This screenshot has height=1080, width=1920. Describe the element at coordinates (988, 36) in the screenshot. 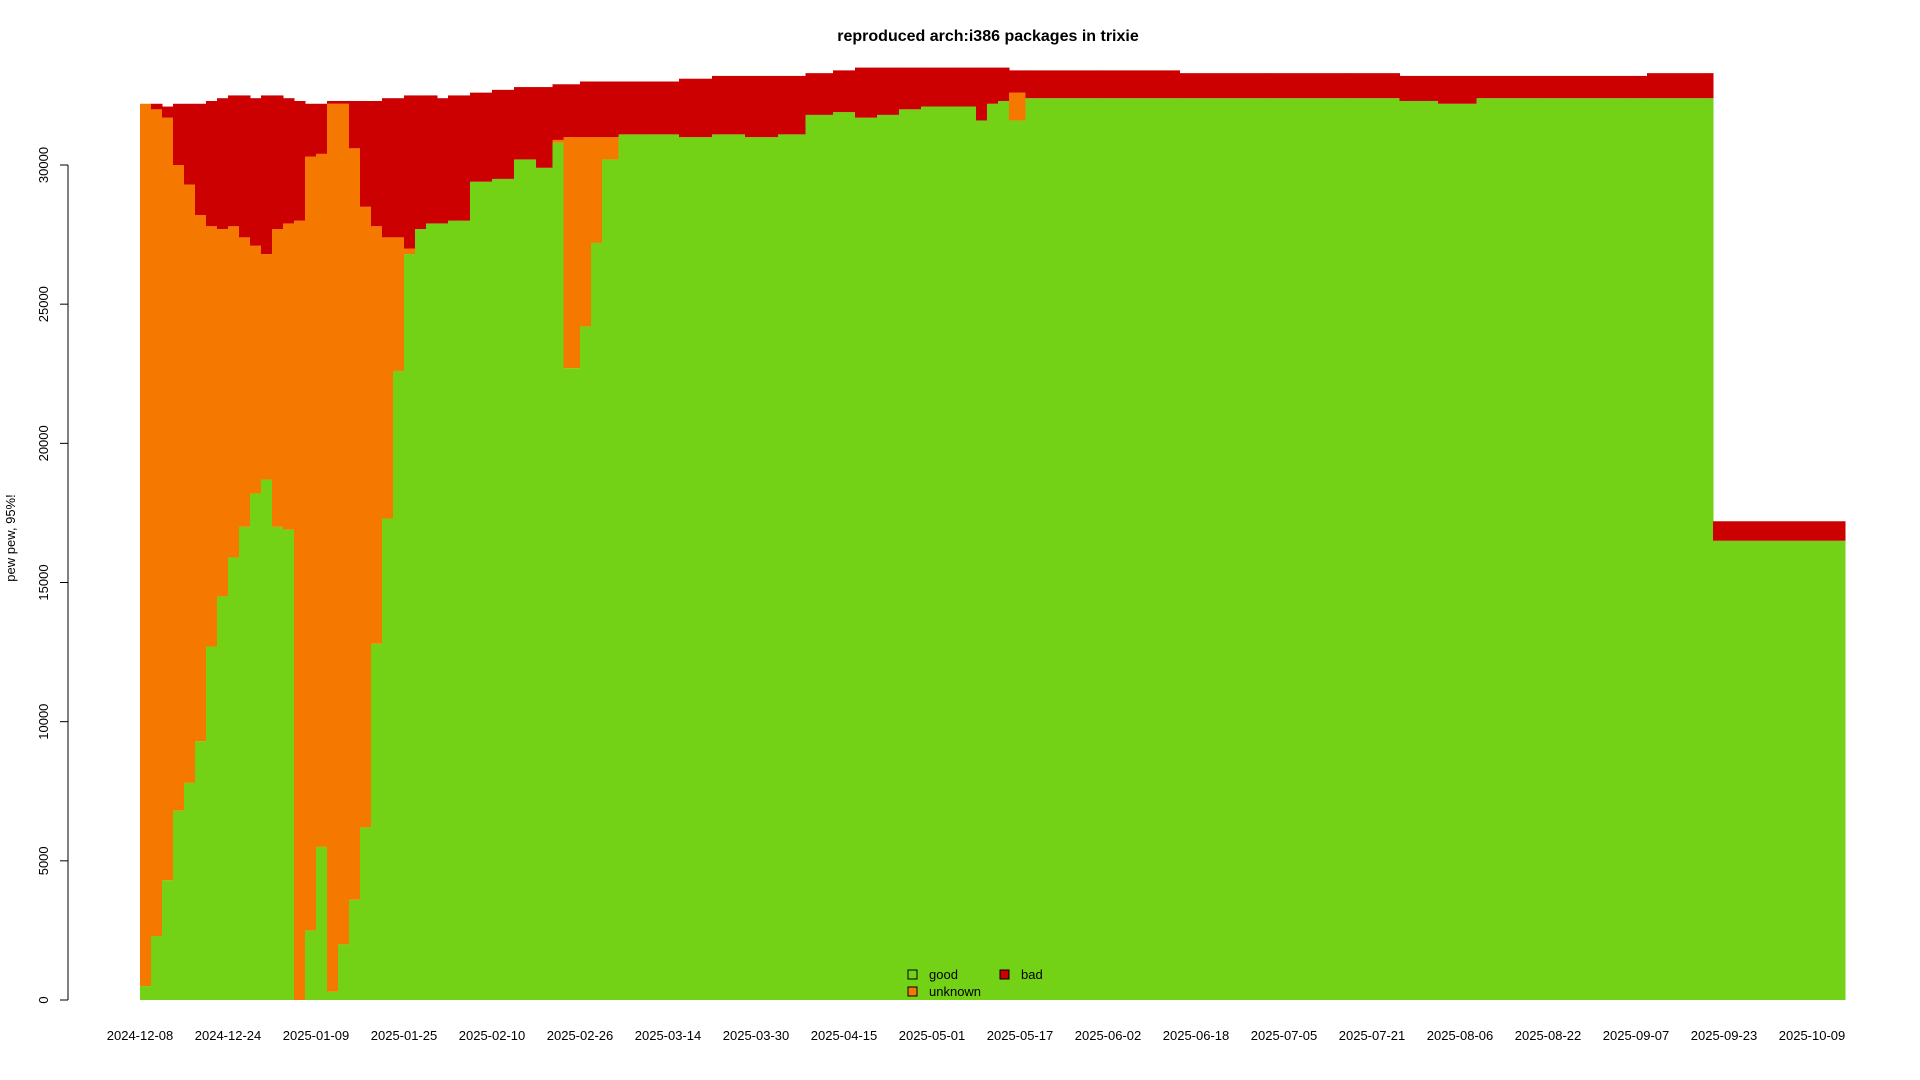

I see `chart-title: reproduced arch:i386 packages in trixie` at that location.